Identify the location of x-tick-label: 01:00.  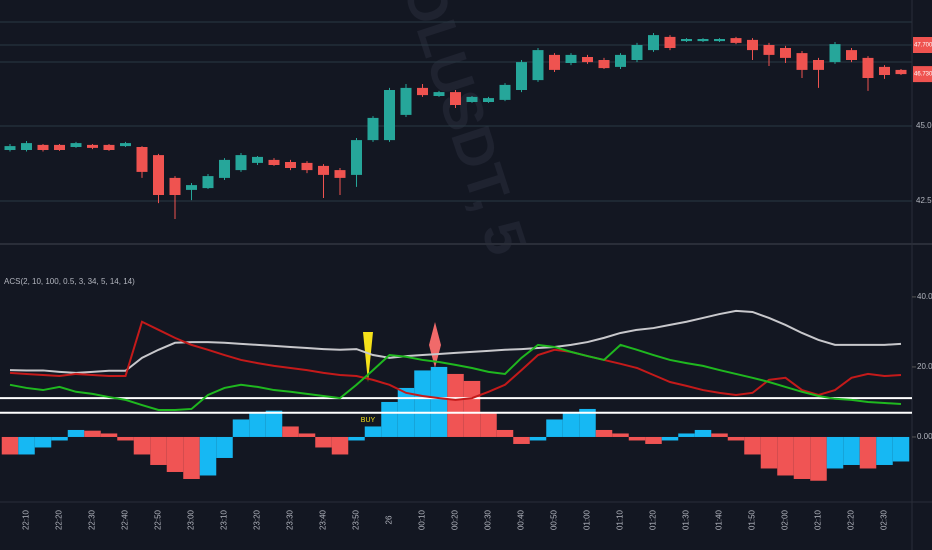
(587, 519).